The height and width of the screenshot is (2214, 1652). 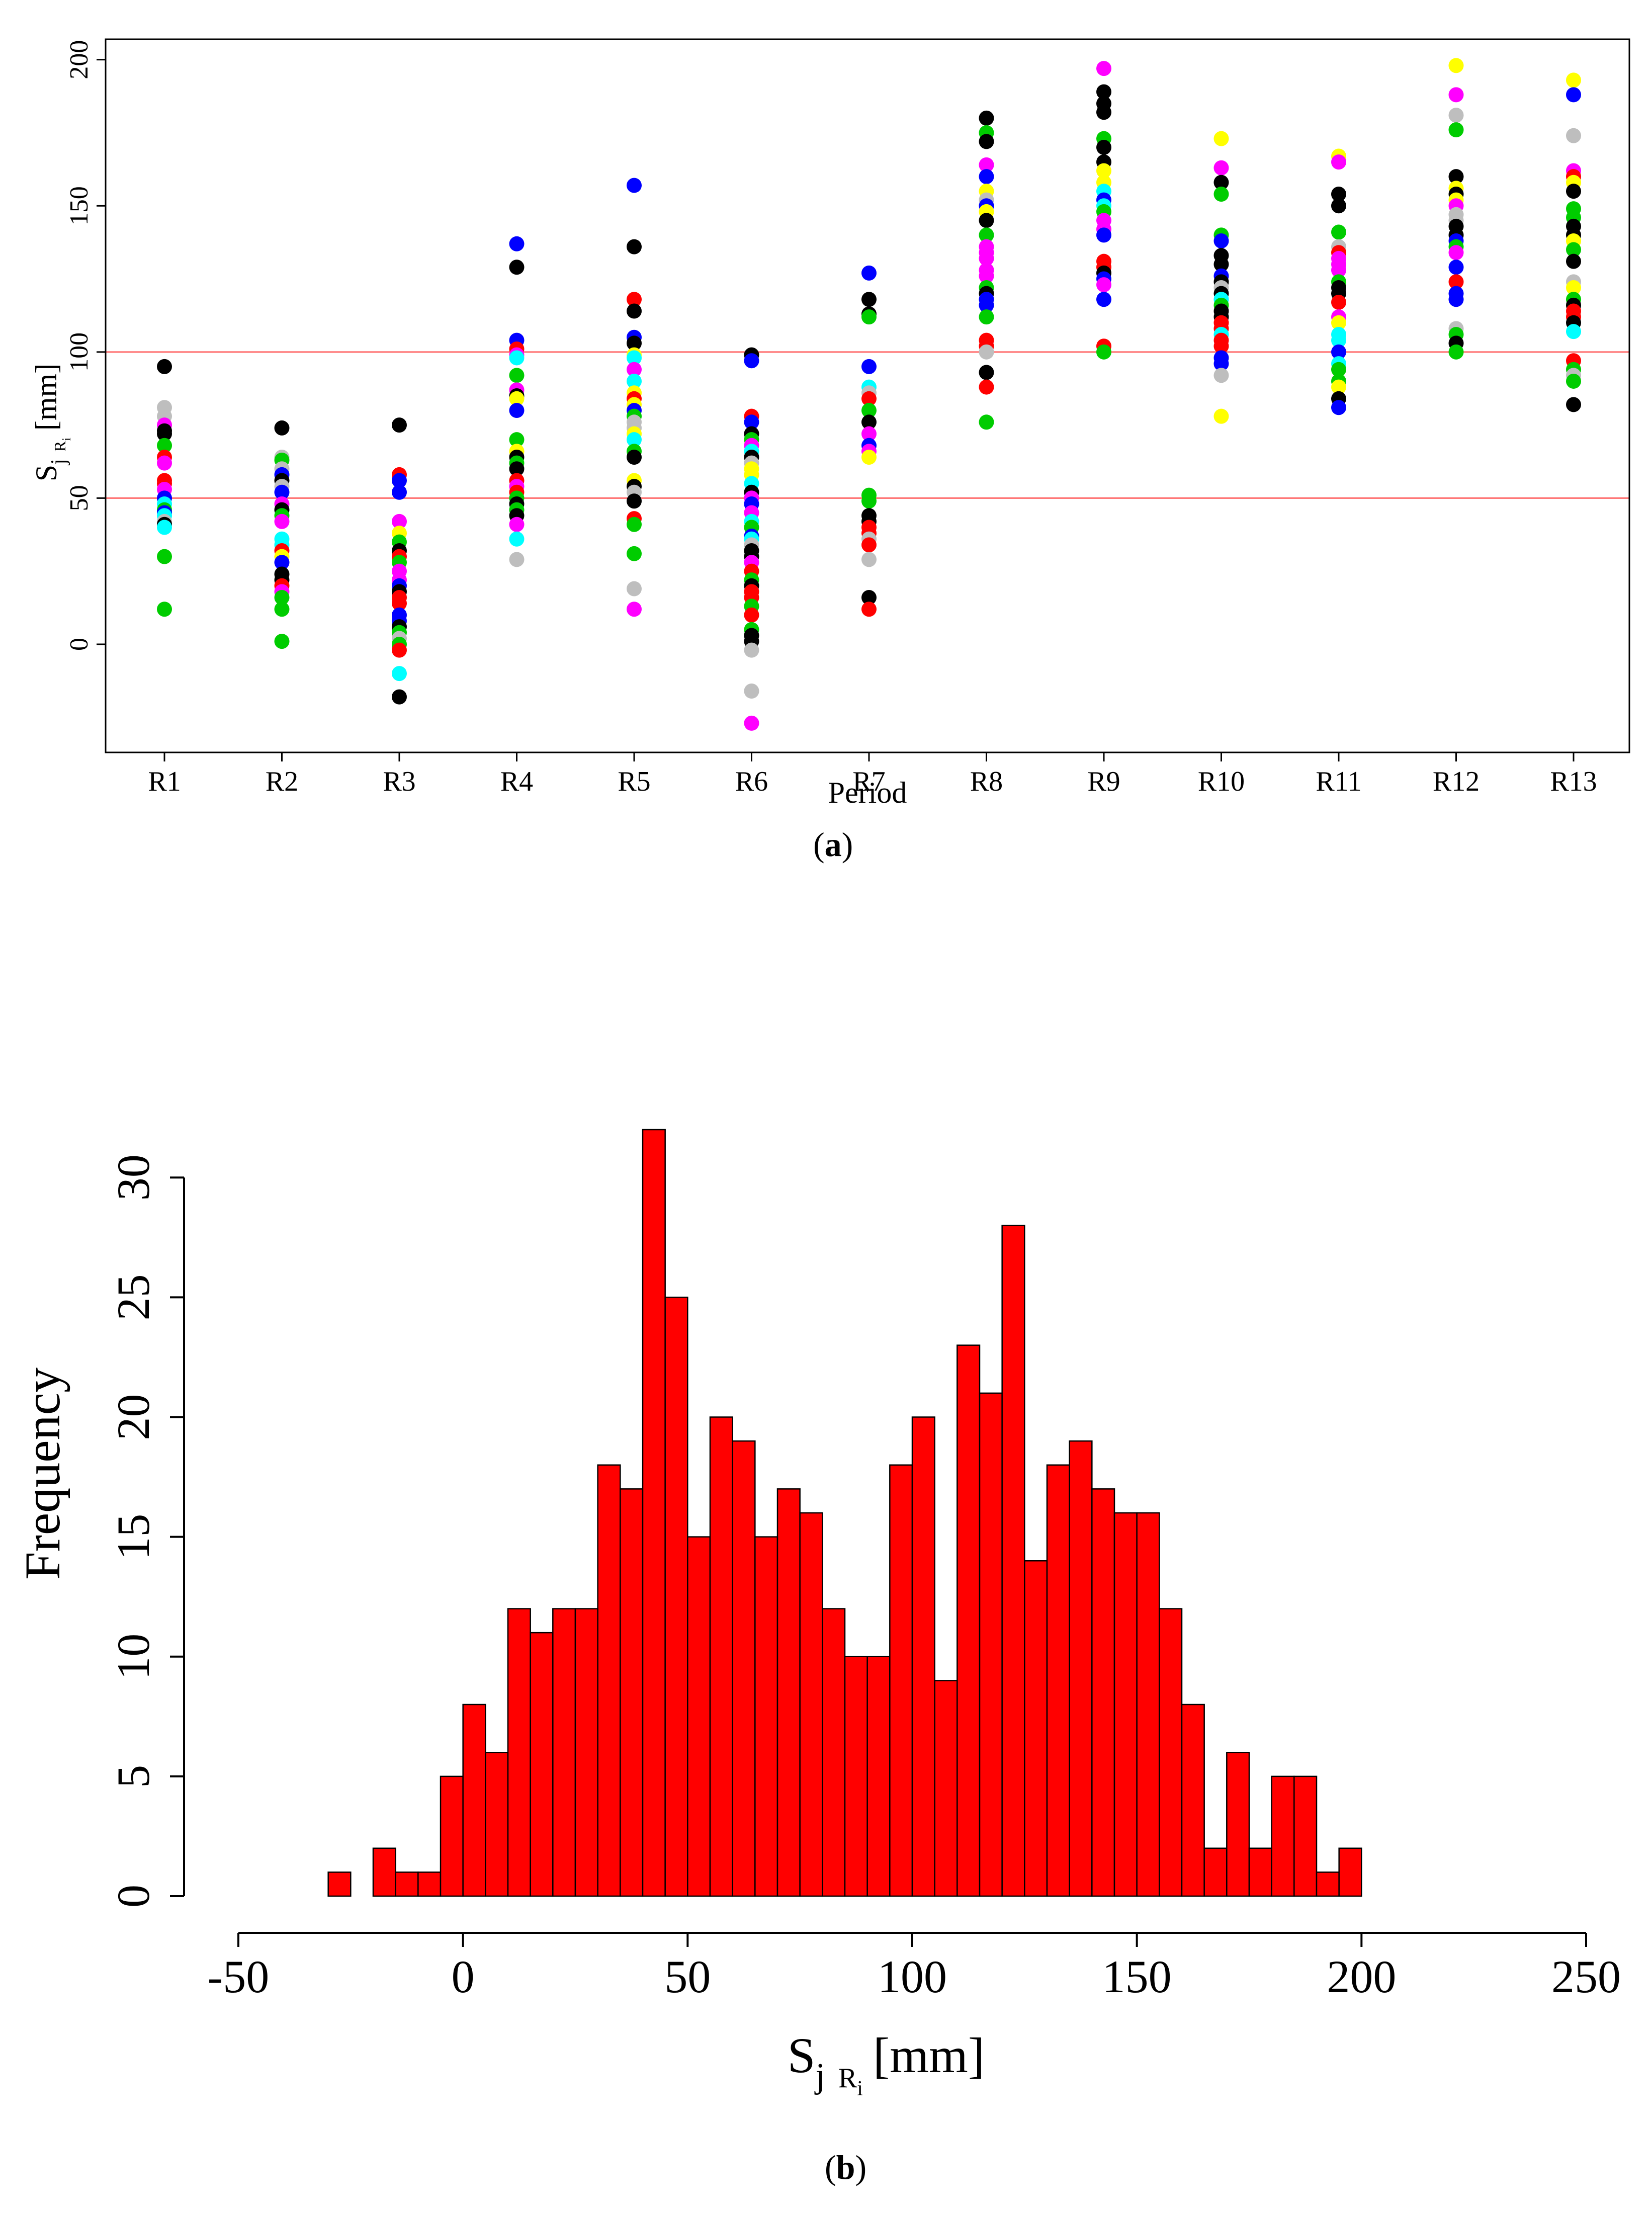 I want to click on y-tick-label: 20, so click(x=133, y=1417).